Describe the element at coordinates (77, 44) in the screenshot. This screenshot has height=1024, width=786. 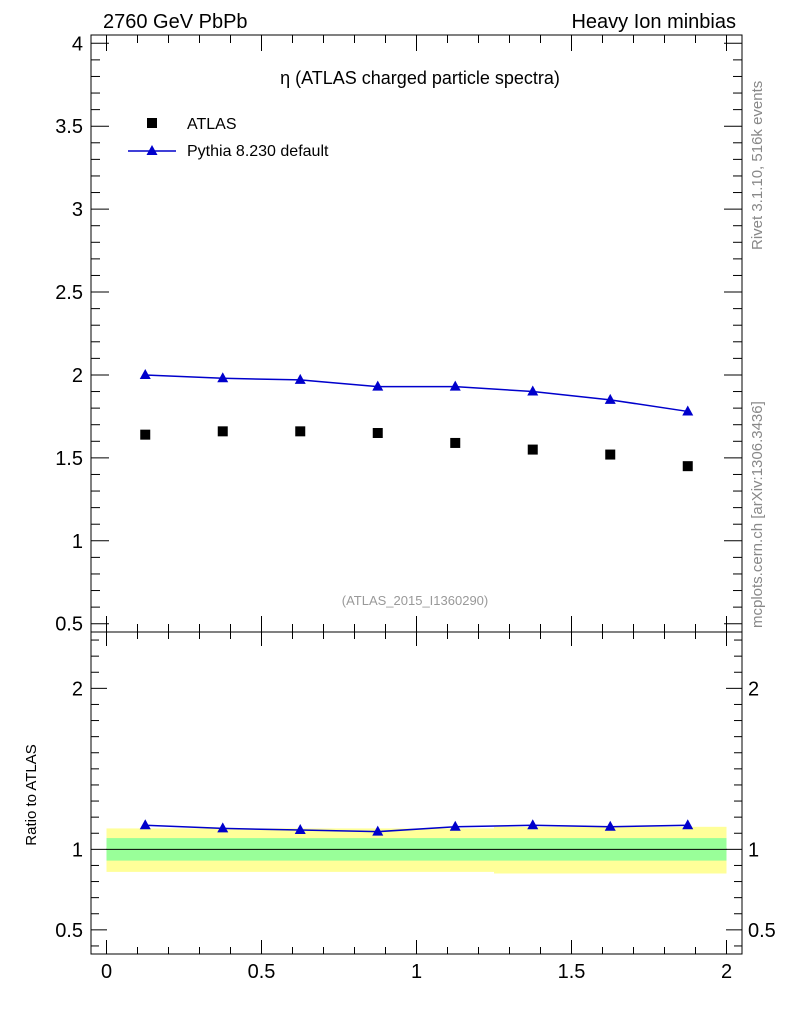
I see `y-tick-label: 4` at that location.